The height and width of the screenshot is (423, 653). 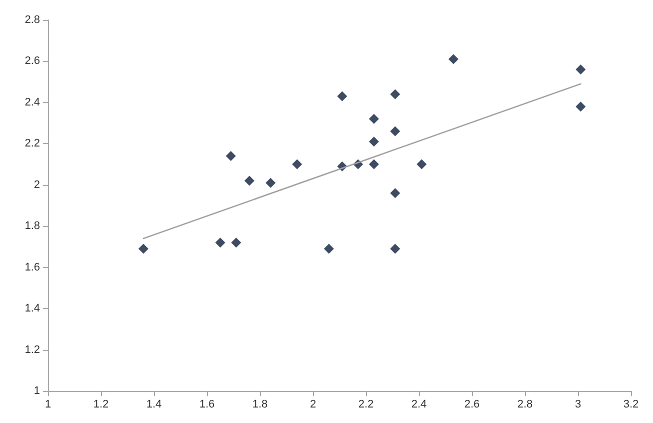 What do you see at coordinates (260, 404) in the screenshot?
I see `x-tick-label: 1.8` at bounding box center [260, 404].